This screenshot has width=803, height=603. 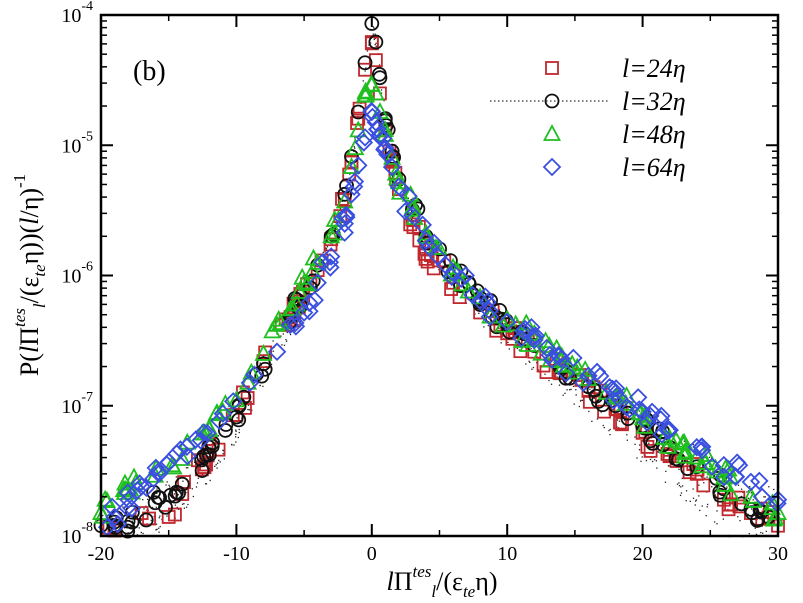 What do you see at coordinates (77, 534) in the screenshot?
I see `y-tick-label: 10⁻⁸` at bounding box center [77, 534].